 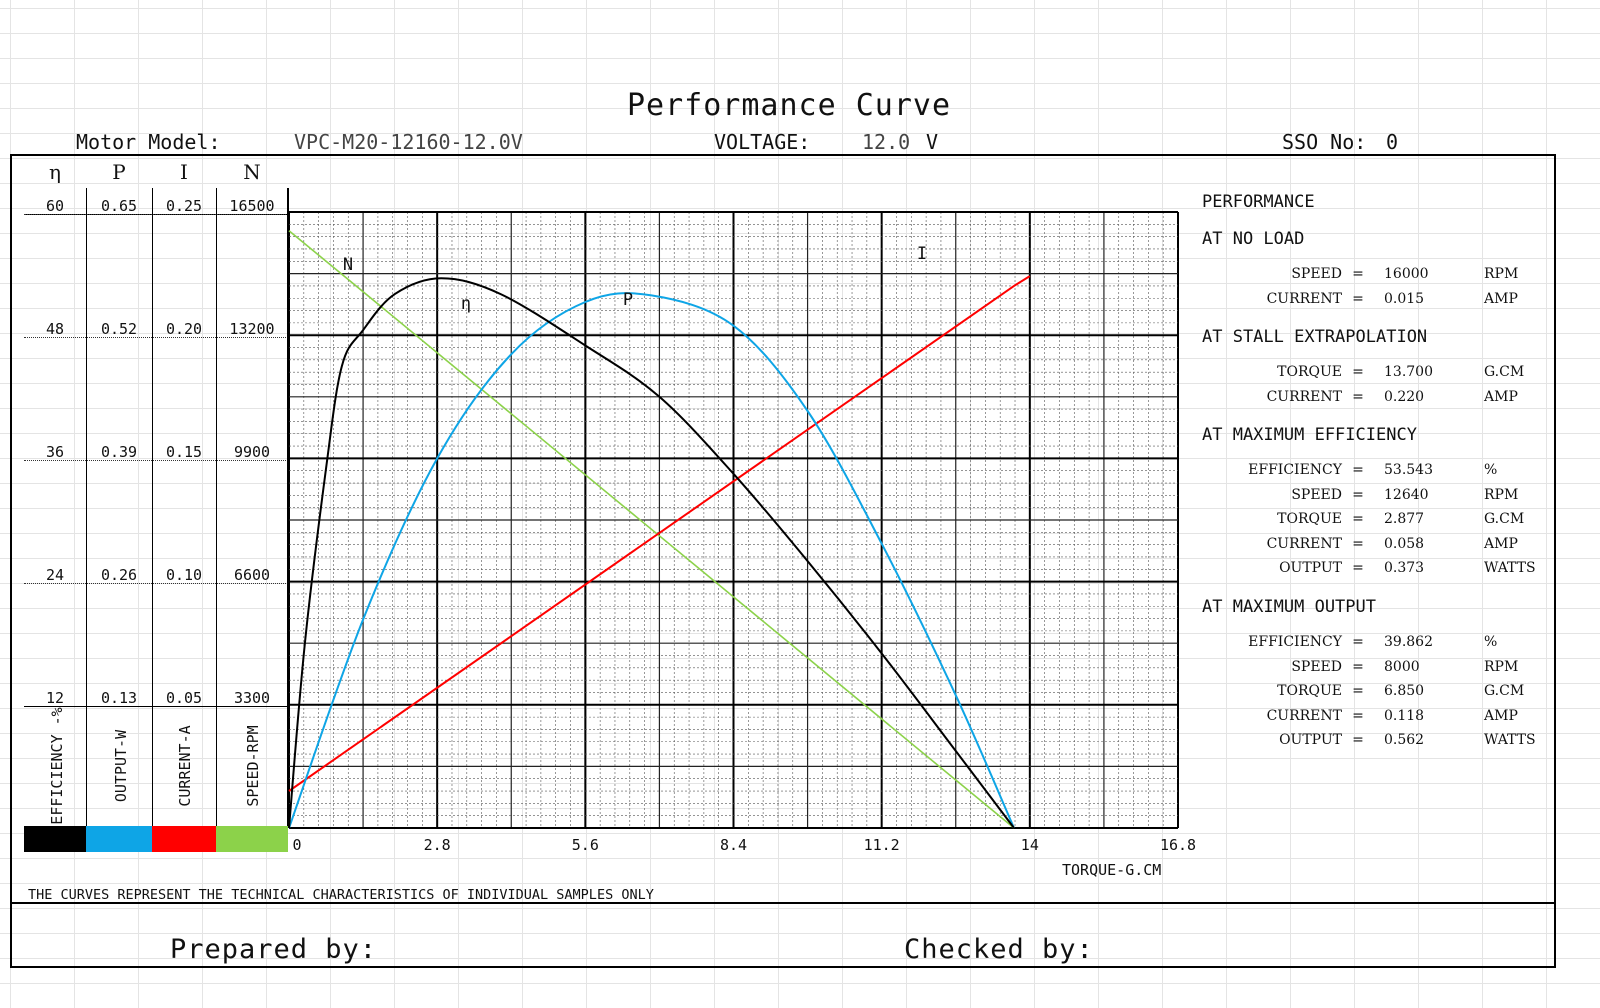 What do you see at coordinates (184, 172) in the screenshot?
I see `scale-header-i: I` at bounding box center [184, 172].